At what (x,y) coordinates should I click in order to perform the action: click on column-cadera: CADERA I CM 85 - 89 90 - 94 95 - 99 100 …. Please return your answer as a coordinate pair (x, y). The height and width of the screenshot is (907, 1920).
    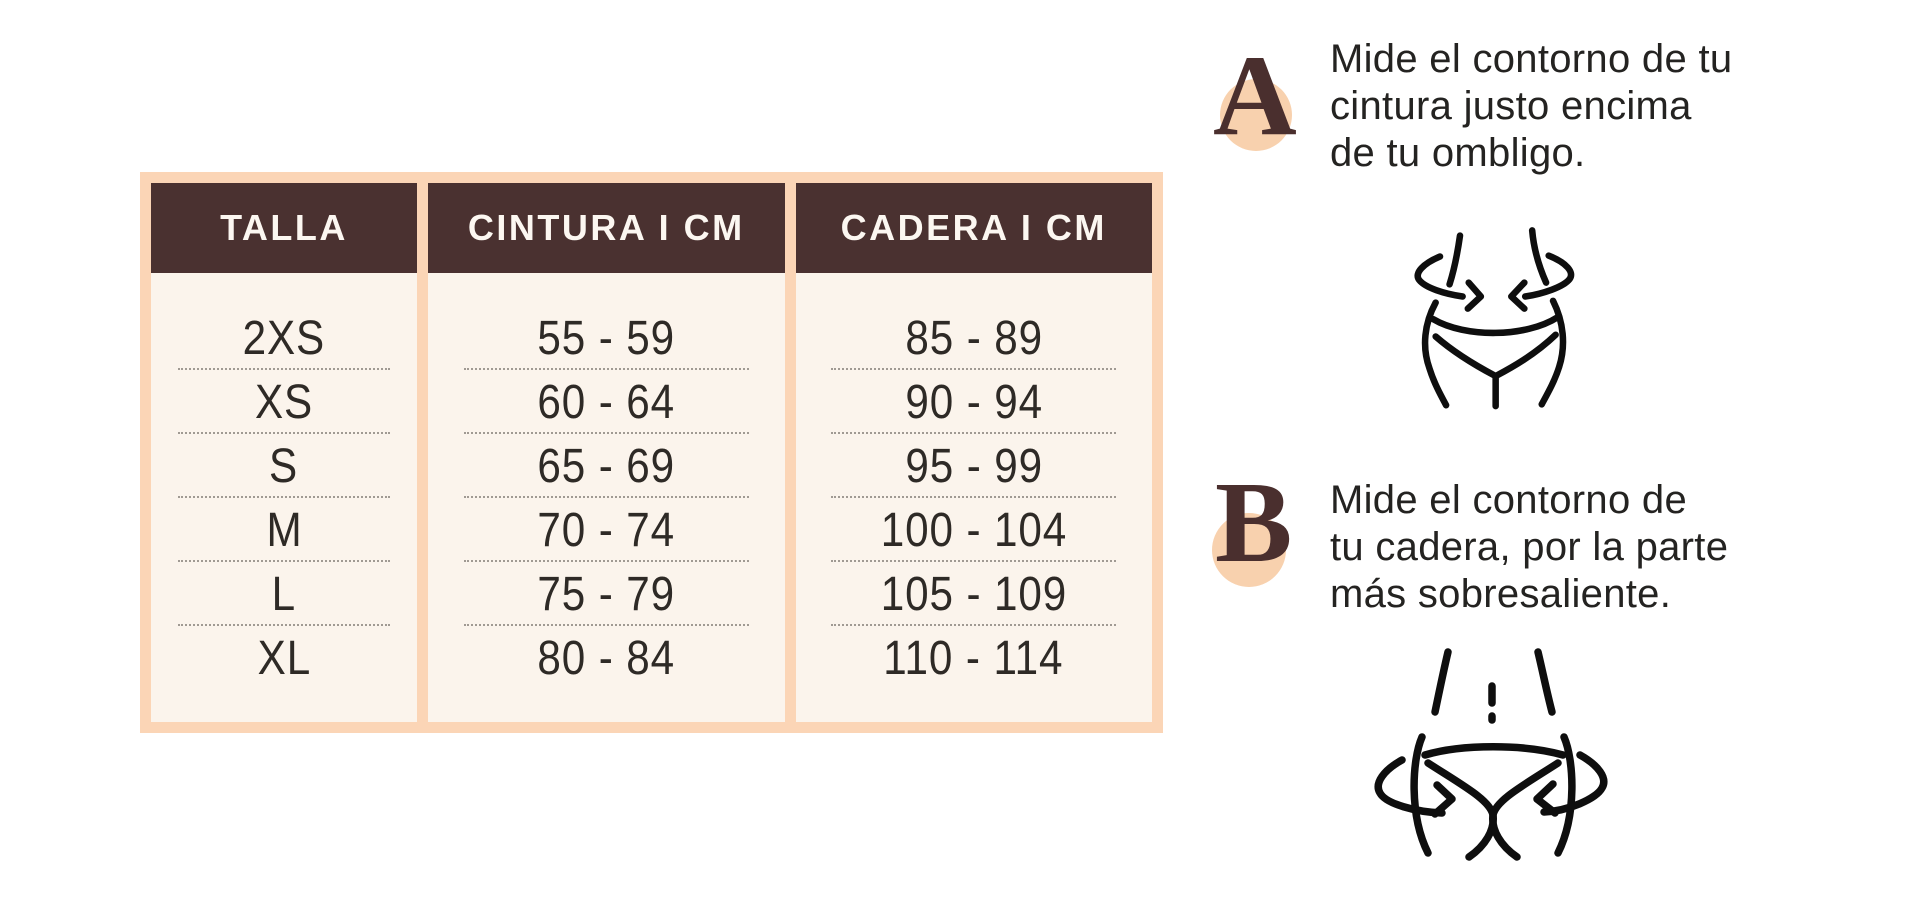
    Looking at the image, I should click on (974, 452).